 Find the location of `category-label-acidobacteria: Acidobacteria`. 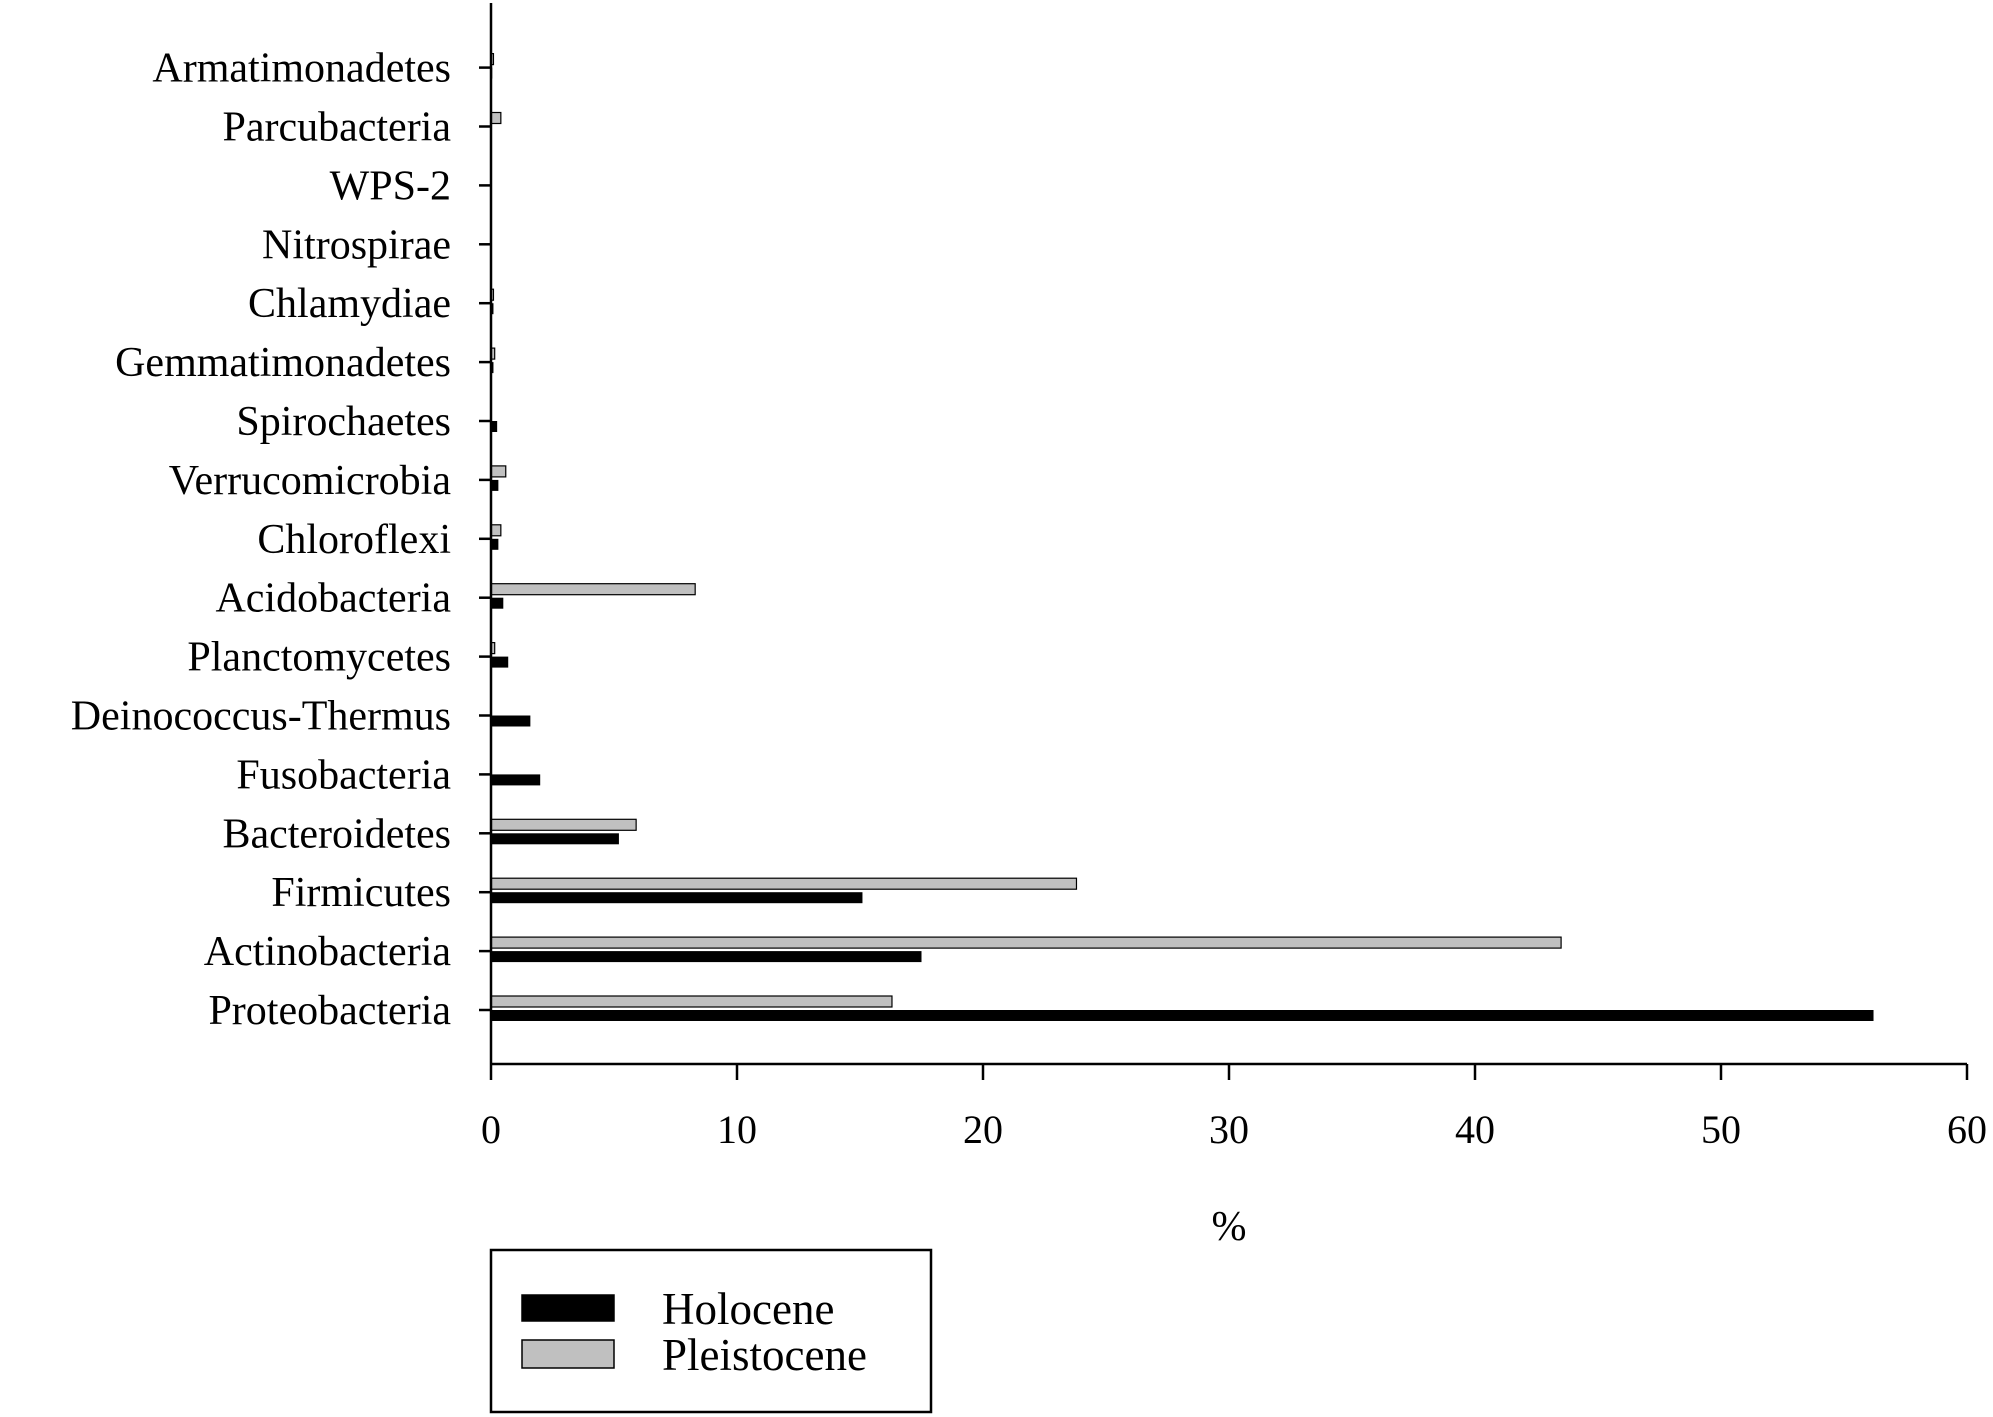

category-label-acidobacteria: Acidobacteria is located at coordinates (333, 599).